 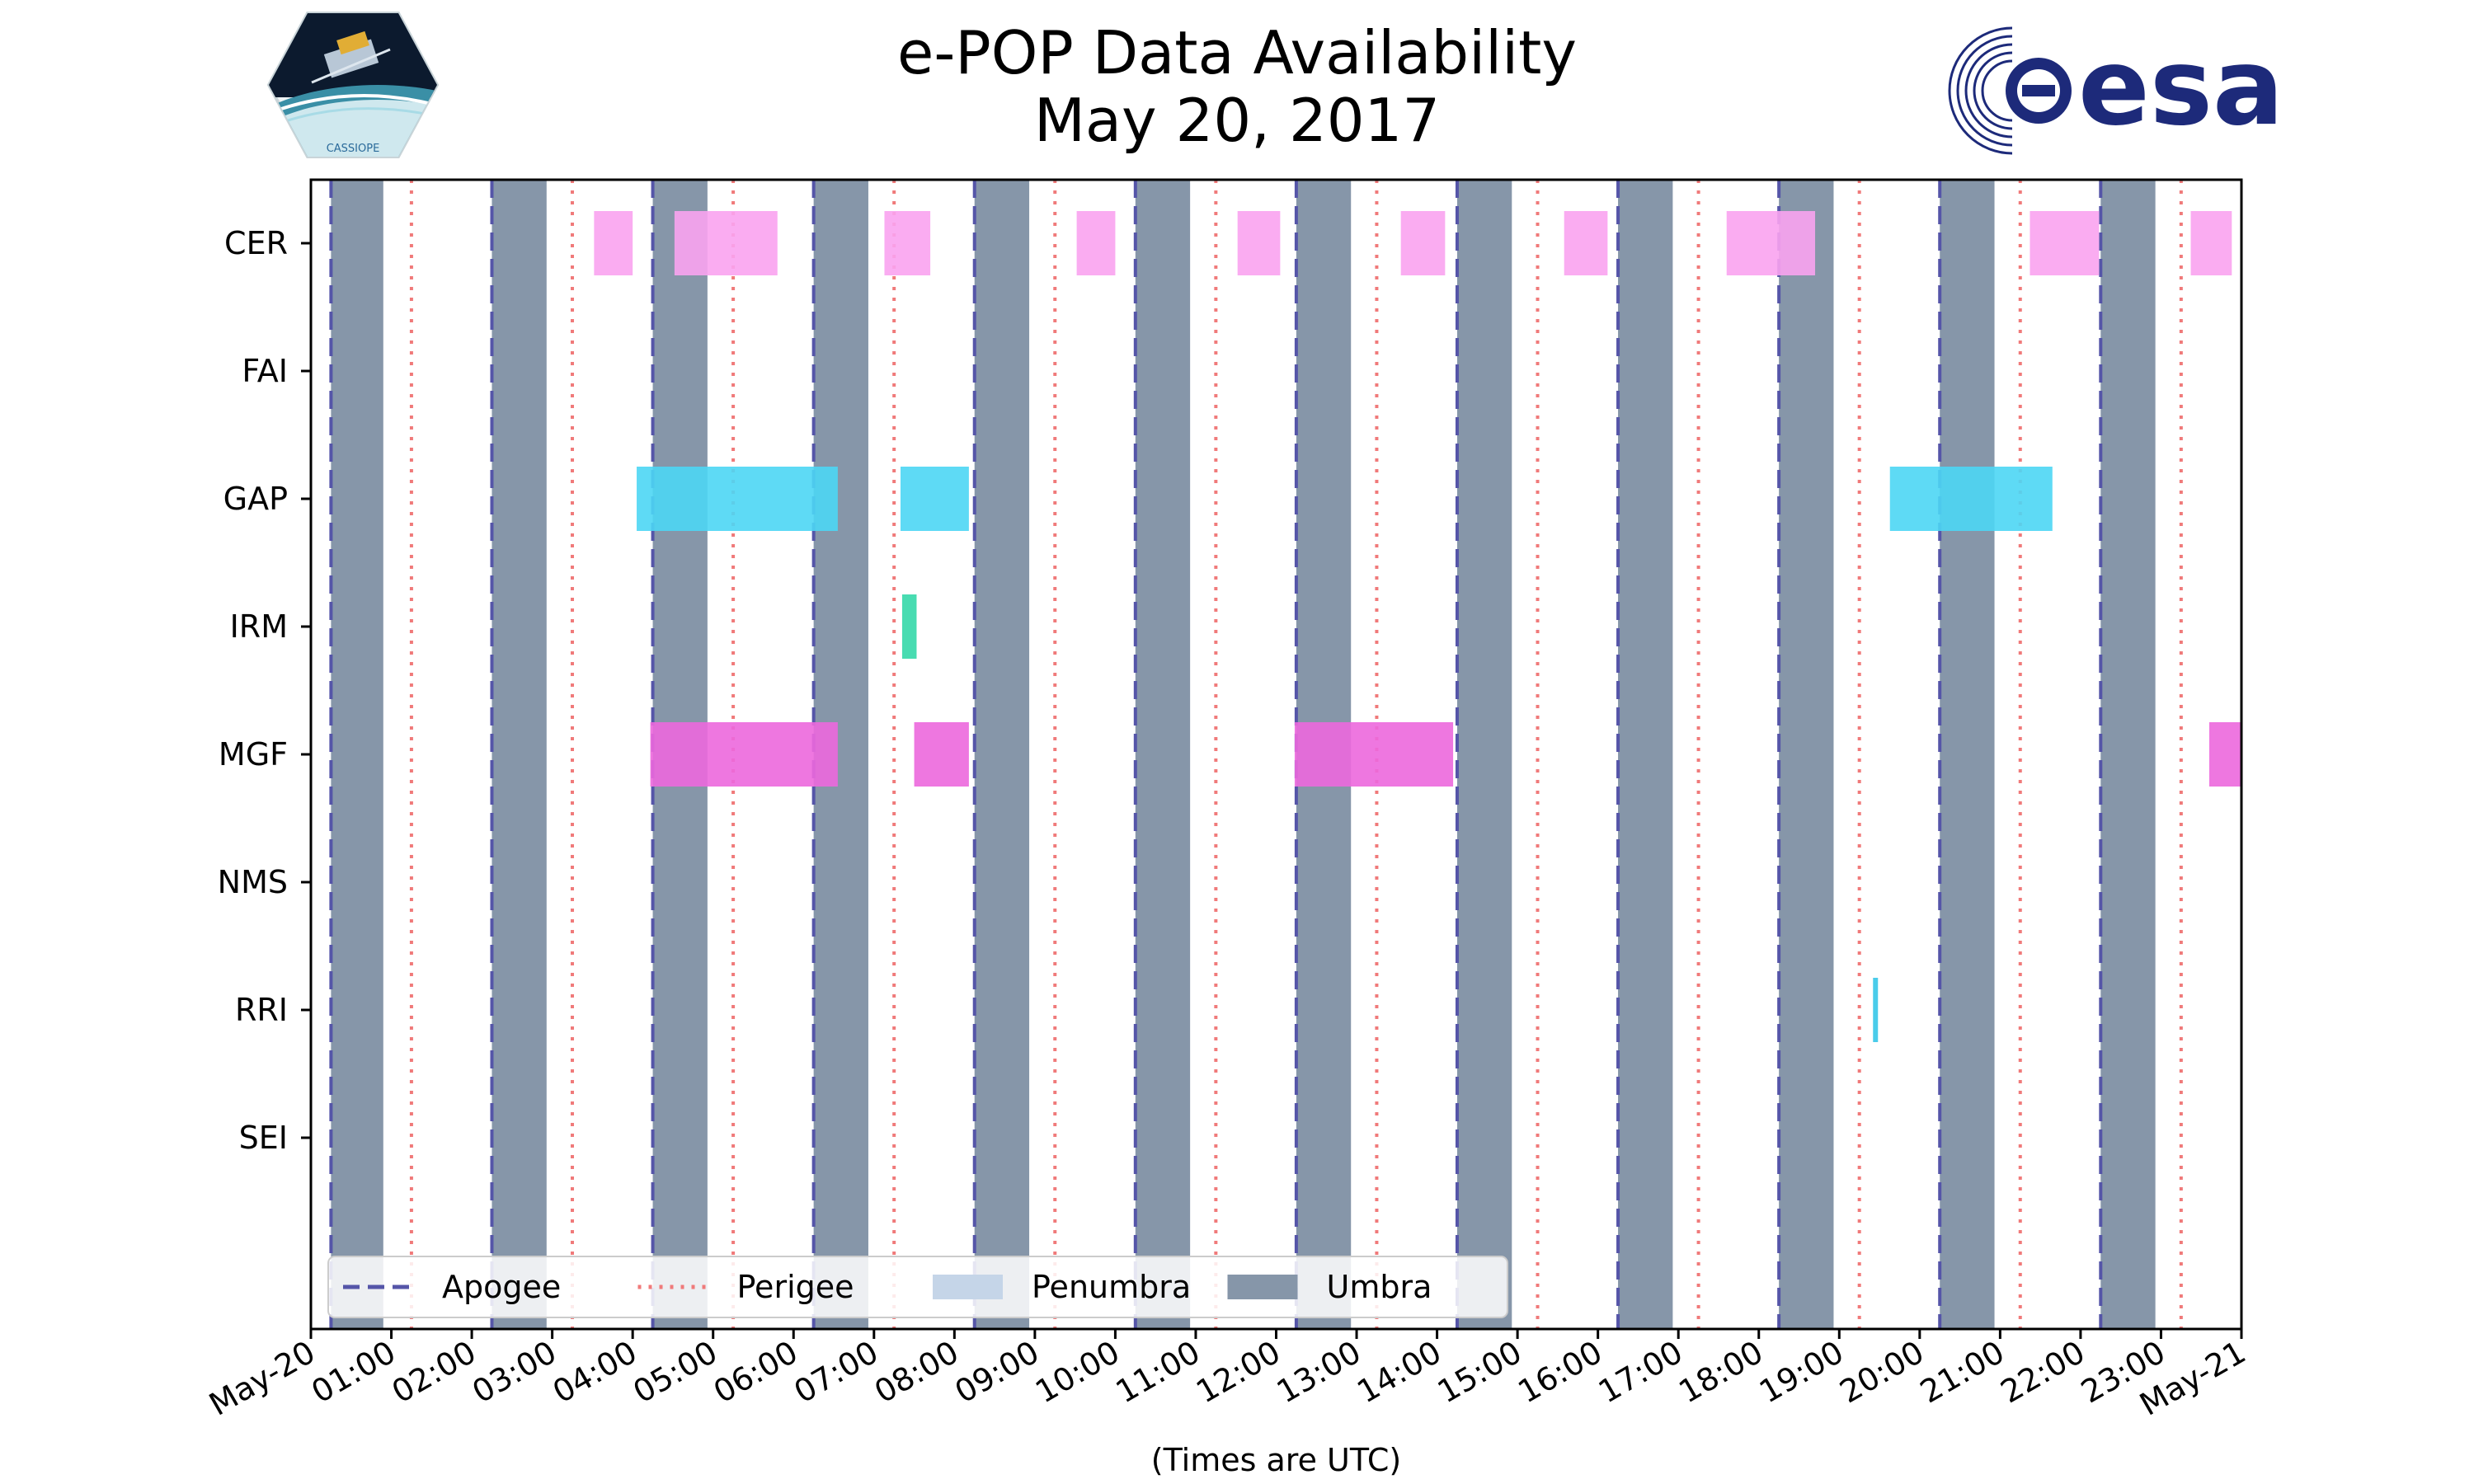 I want to click on legend-swatch-penumbra, so click(x=968, y=1287).